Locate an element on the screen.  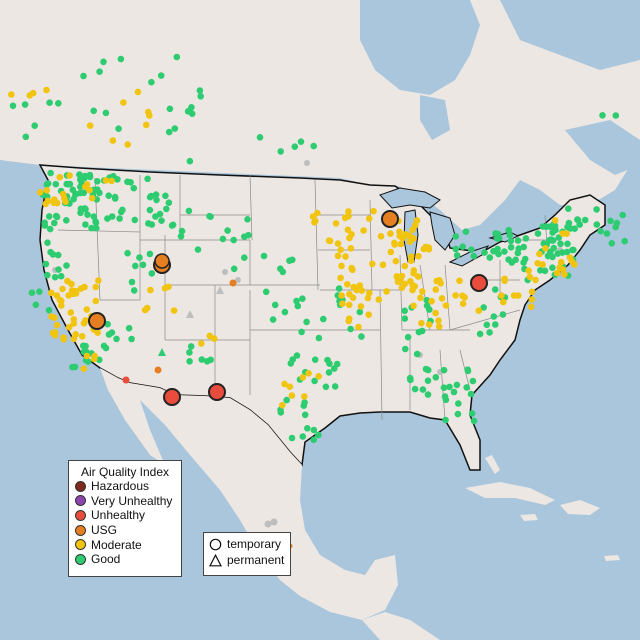
legend-item-hazardous: Hazardous is located at coordinates (128, 486).